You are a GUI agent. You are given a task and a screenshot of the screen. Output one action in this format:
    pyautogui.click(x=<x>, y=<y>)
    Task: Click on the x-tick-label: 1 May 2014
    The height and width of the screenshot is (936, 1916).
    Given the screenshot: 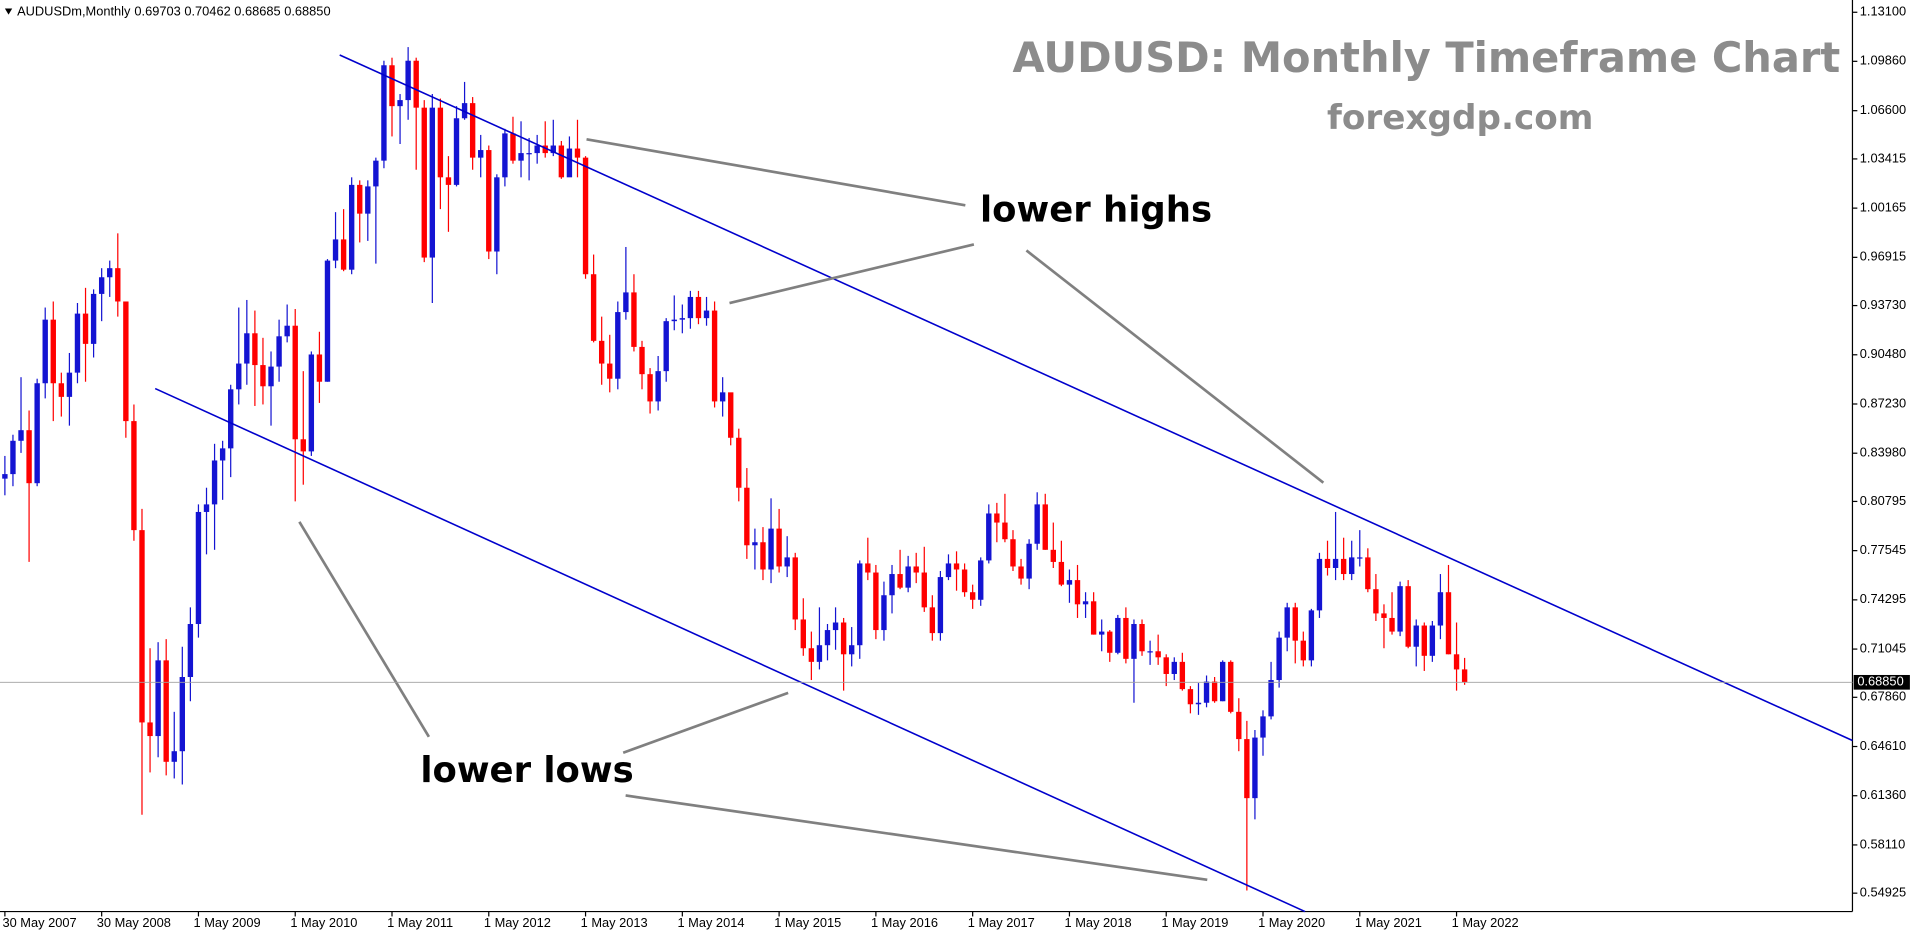 What is the action you would take?
    pyautogui.click(x=710, y=922)
    